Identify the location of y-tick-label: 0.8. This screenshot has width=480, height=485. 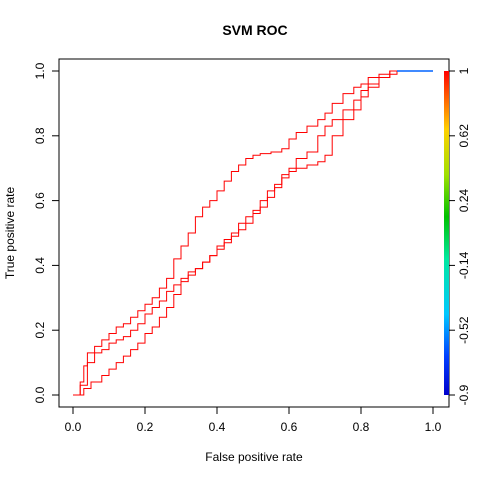
(40, 135).